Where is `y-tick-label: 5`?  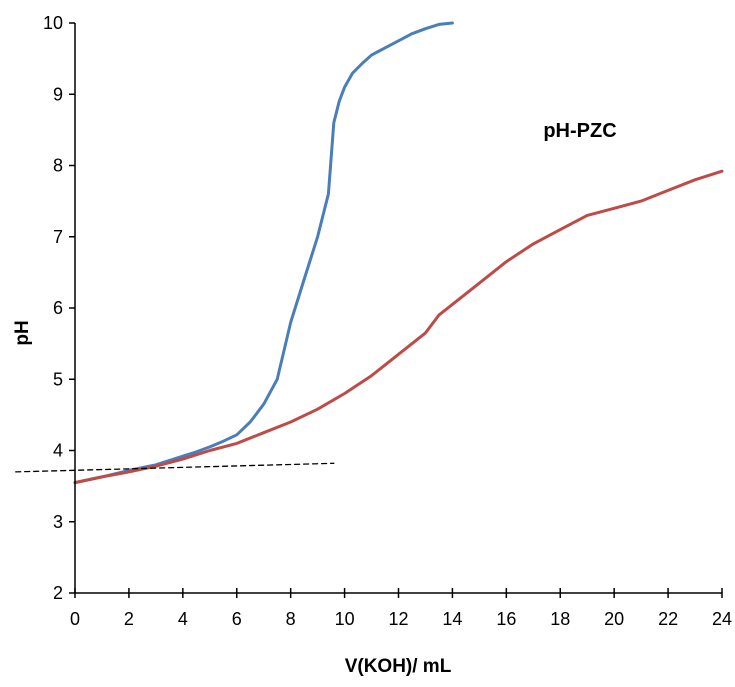
y-tick-label: 5 is located at coordinates (58, 379).